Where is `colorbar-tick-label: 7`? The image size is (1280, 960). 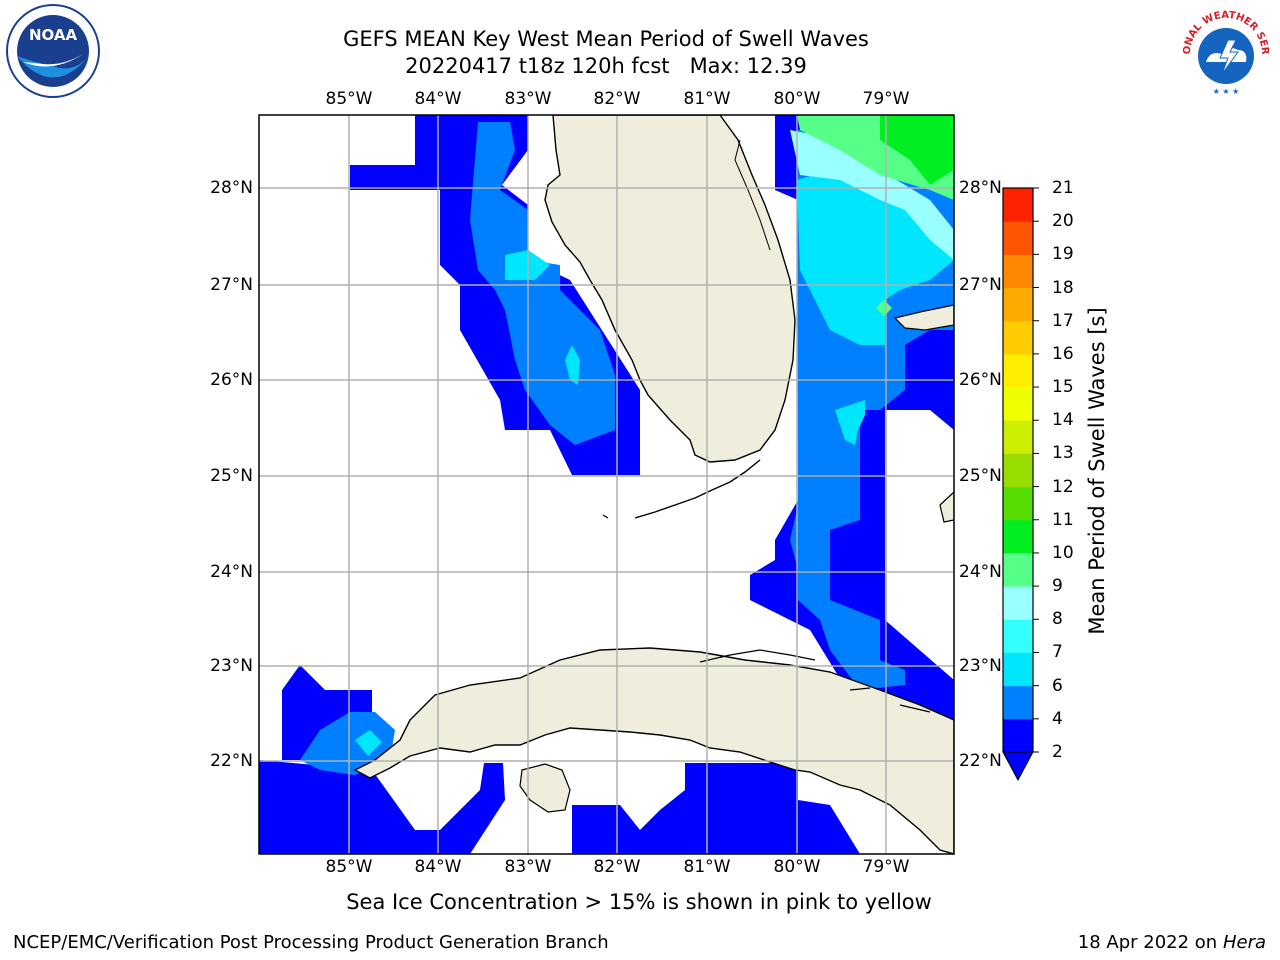 colorbar-tick-label: 7 is located at coordinates (1057, 652).